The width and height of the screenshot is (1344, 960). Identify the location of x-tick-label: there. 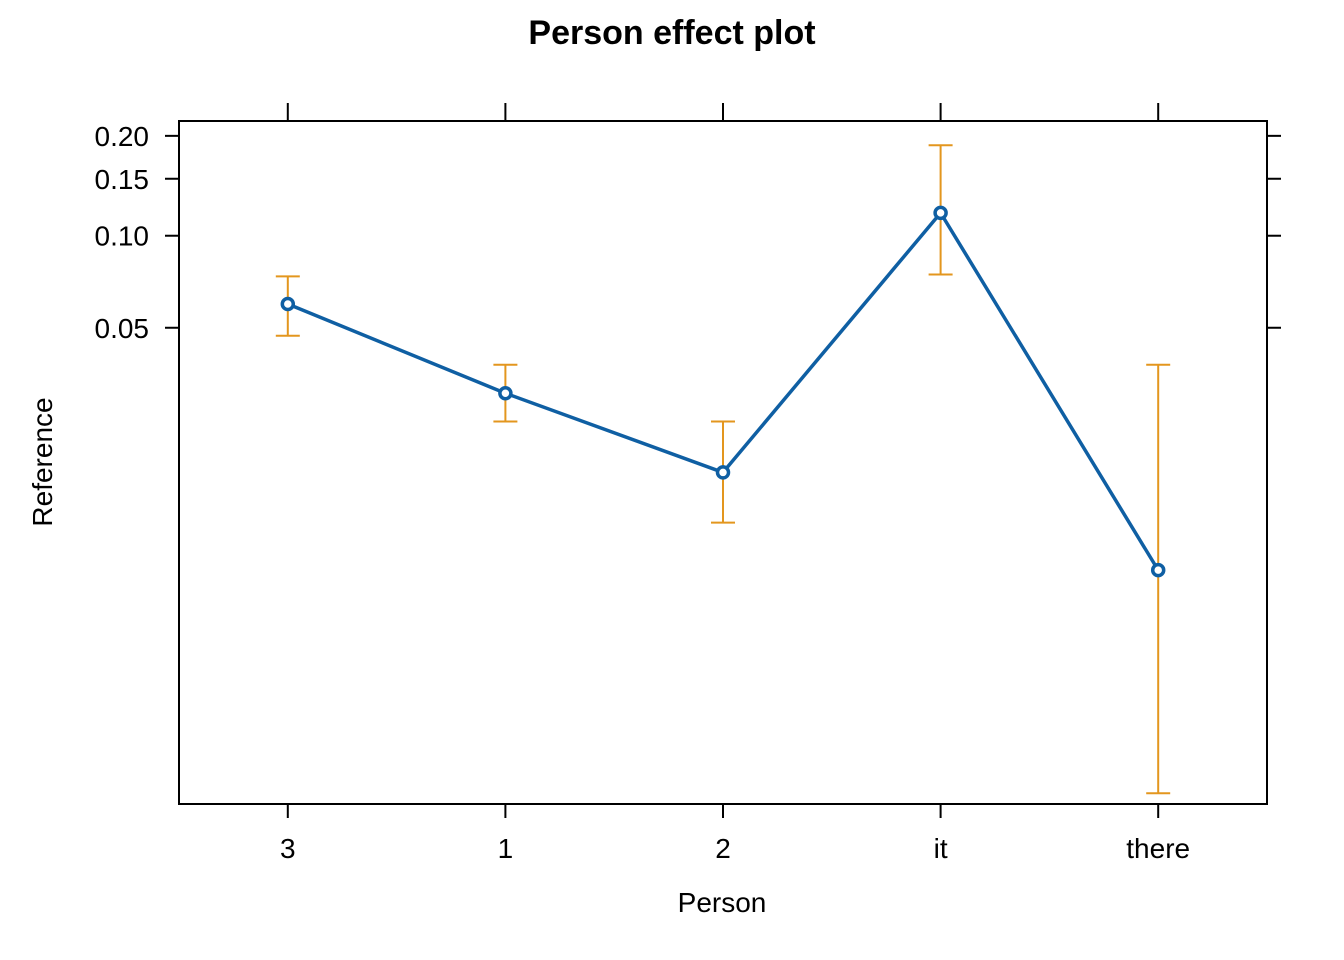
(1158, 848).